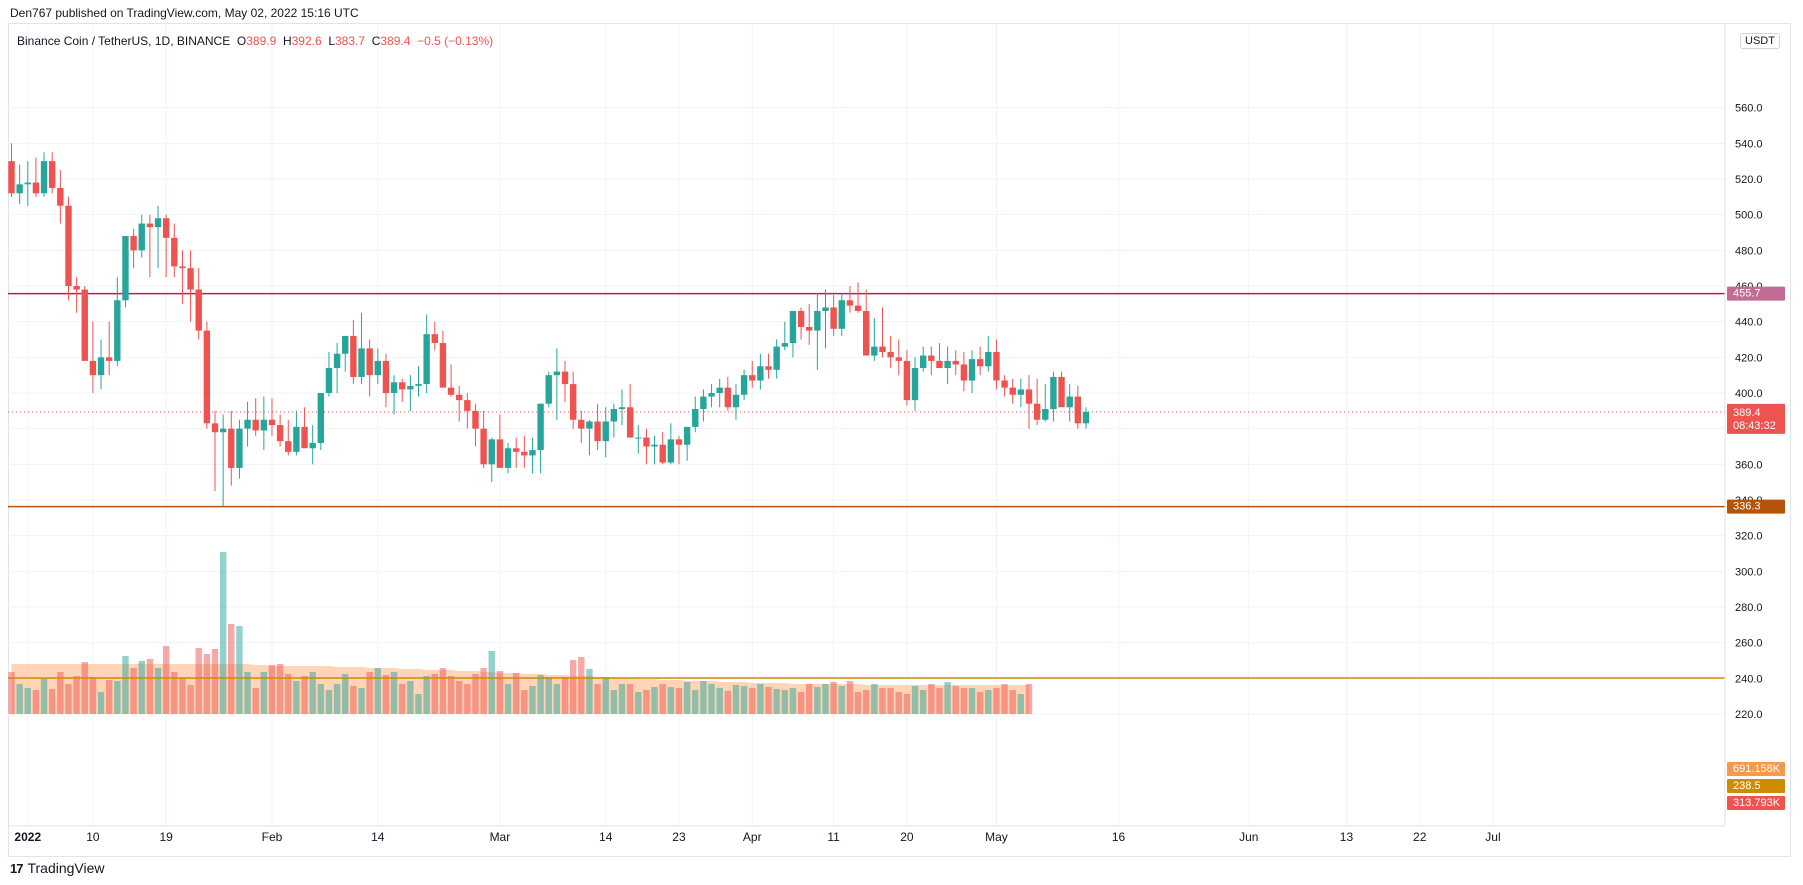 This screenshot has width=1803, height=885. What do you see at coordinates (1749, 251) in the screenshot?
I see `y-tick-label: 480.0` at bounding box center [1749, 251].